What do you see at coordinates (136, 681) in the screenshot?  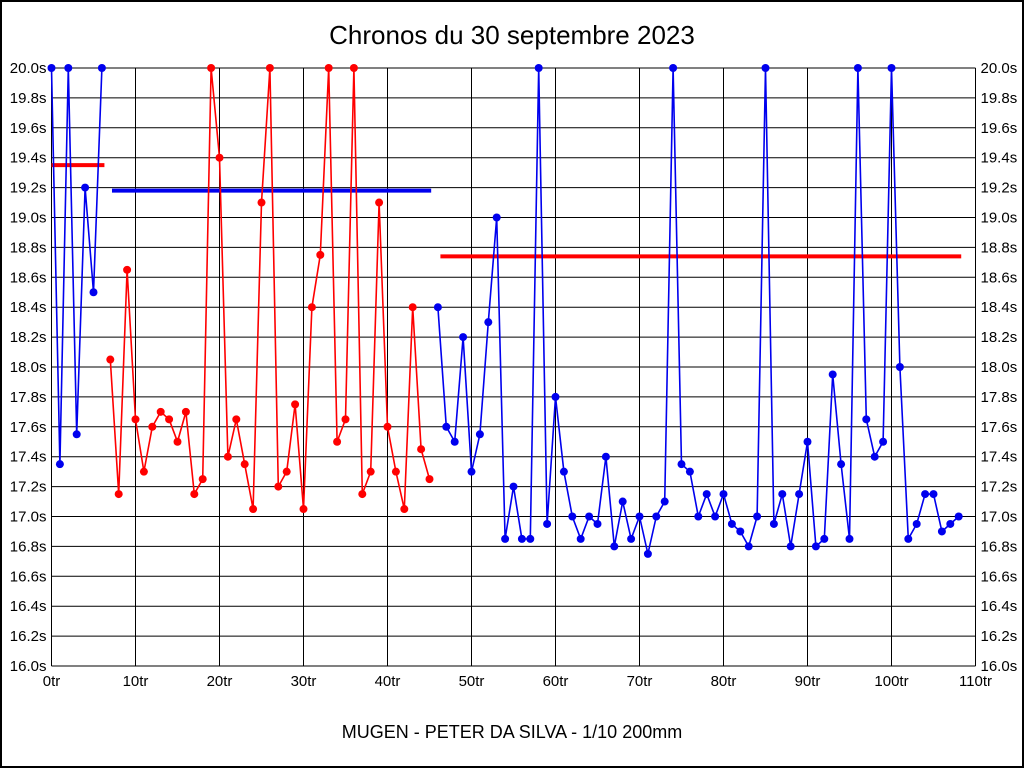 I see `x-tick-label: 10tr` at bounding box center [136, 681].